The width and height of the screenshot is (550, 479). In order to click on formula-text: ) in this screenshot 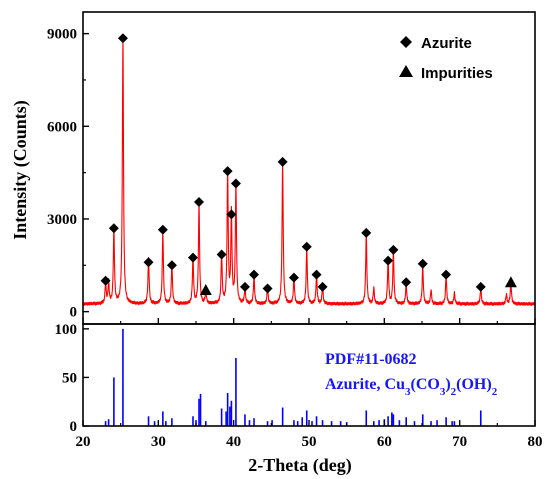, I will do `click(447, 384)`.